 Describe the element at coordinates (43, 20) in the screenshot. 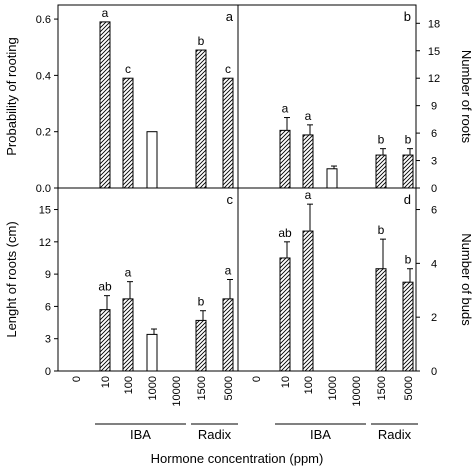

I see `y-tick-label: 0.6` at that location.